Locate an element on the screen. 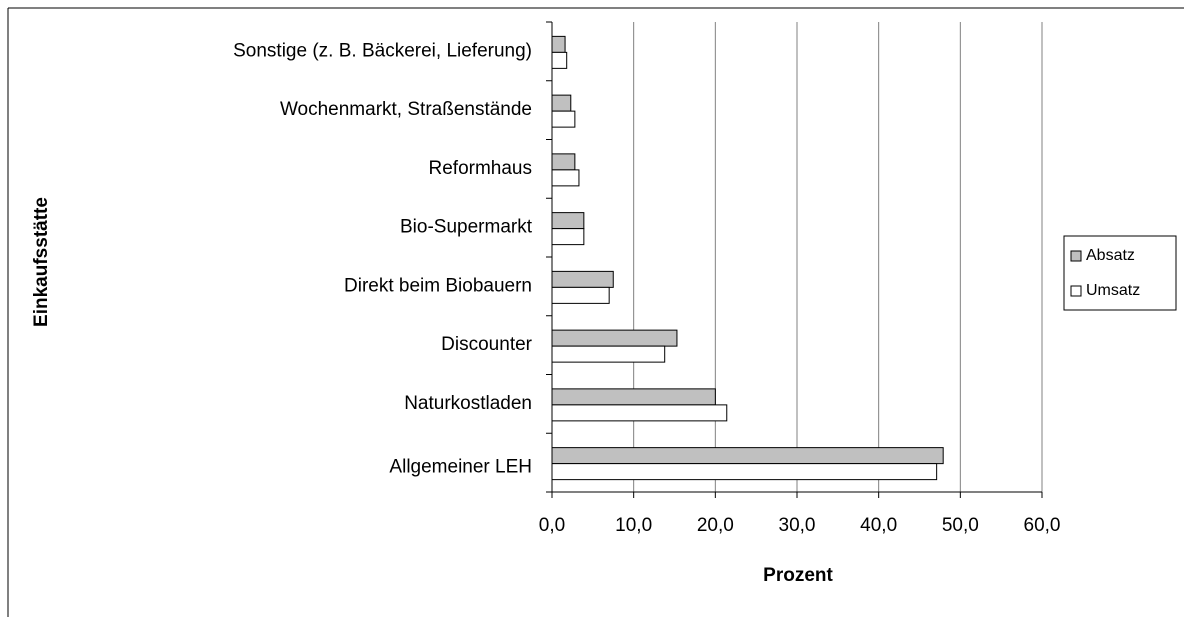 This screenshot has height=617, width=1184. y-tick-label: Sonstige (z. B. Bäckerei, Lieferung) is located at coordinates (382, 50).